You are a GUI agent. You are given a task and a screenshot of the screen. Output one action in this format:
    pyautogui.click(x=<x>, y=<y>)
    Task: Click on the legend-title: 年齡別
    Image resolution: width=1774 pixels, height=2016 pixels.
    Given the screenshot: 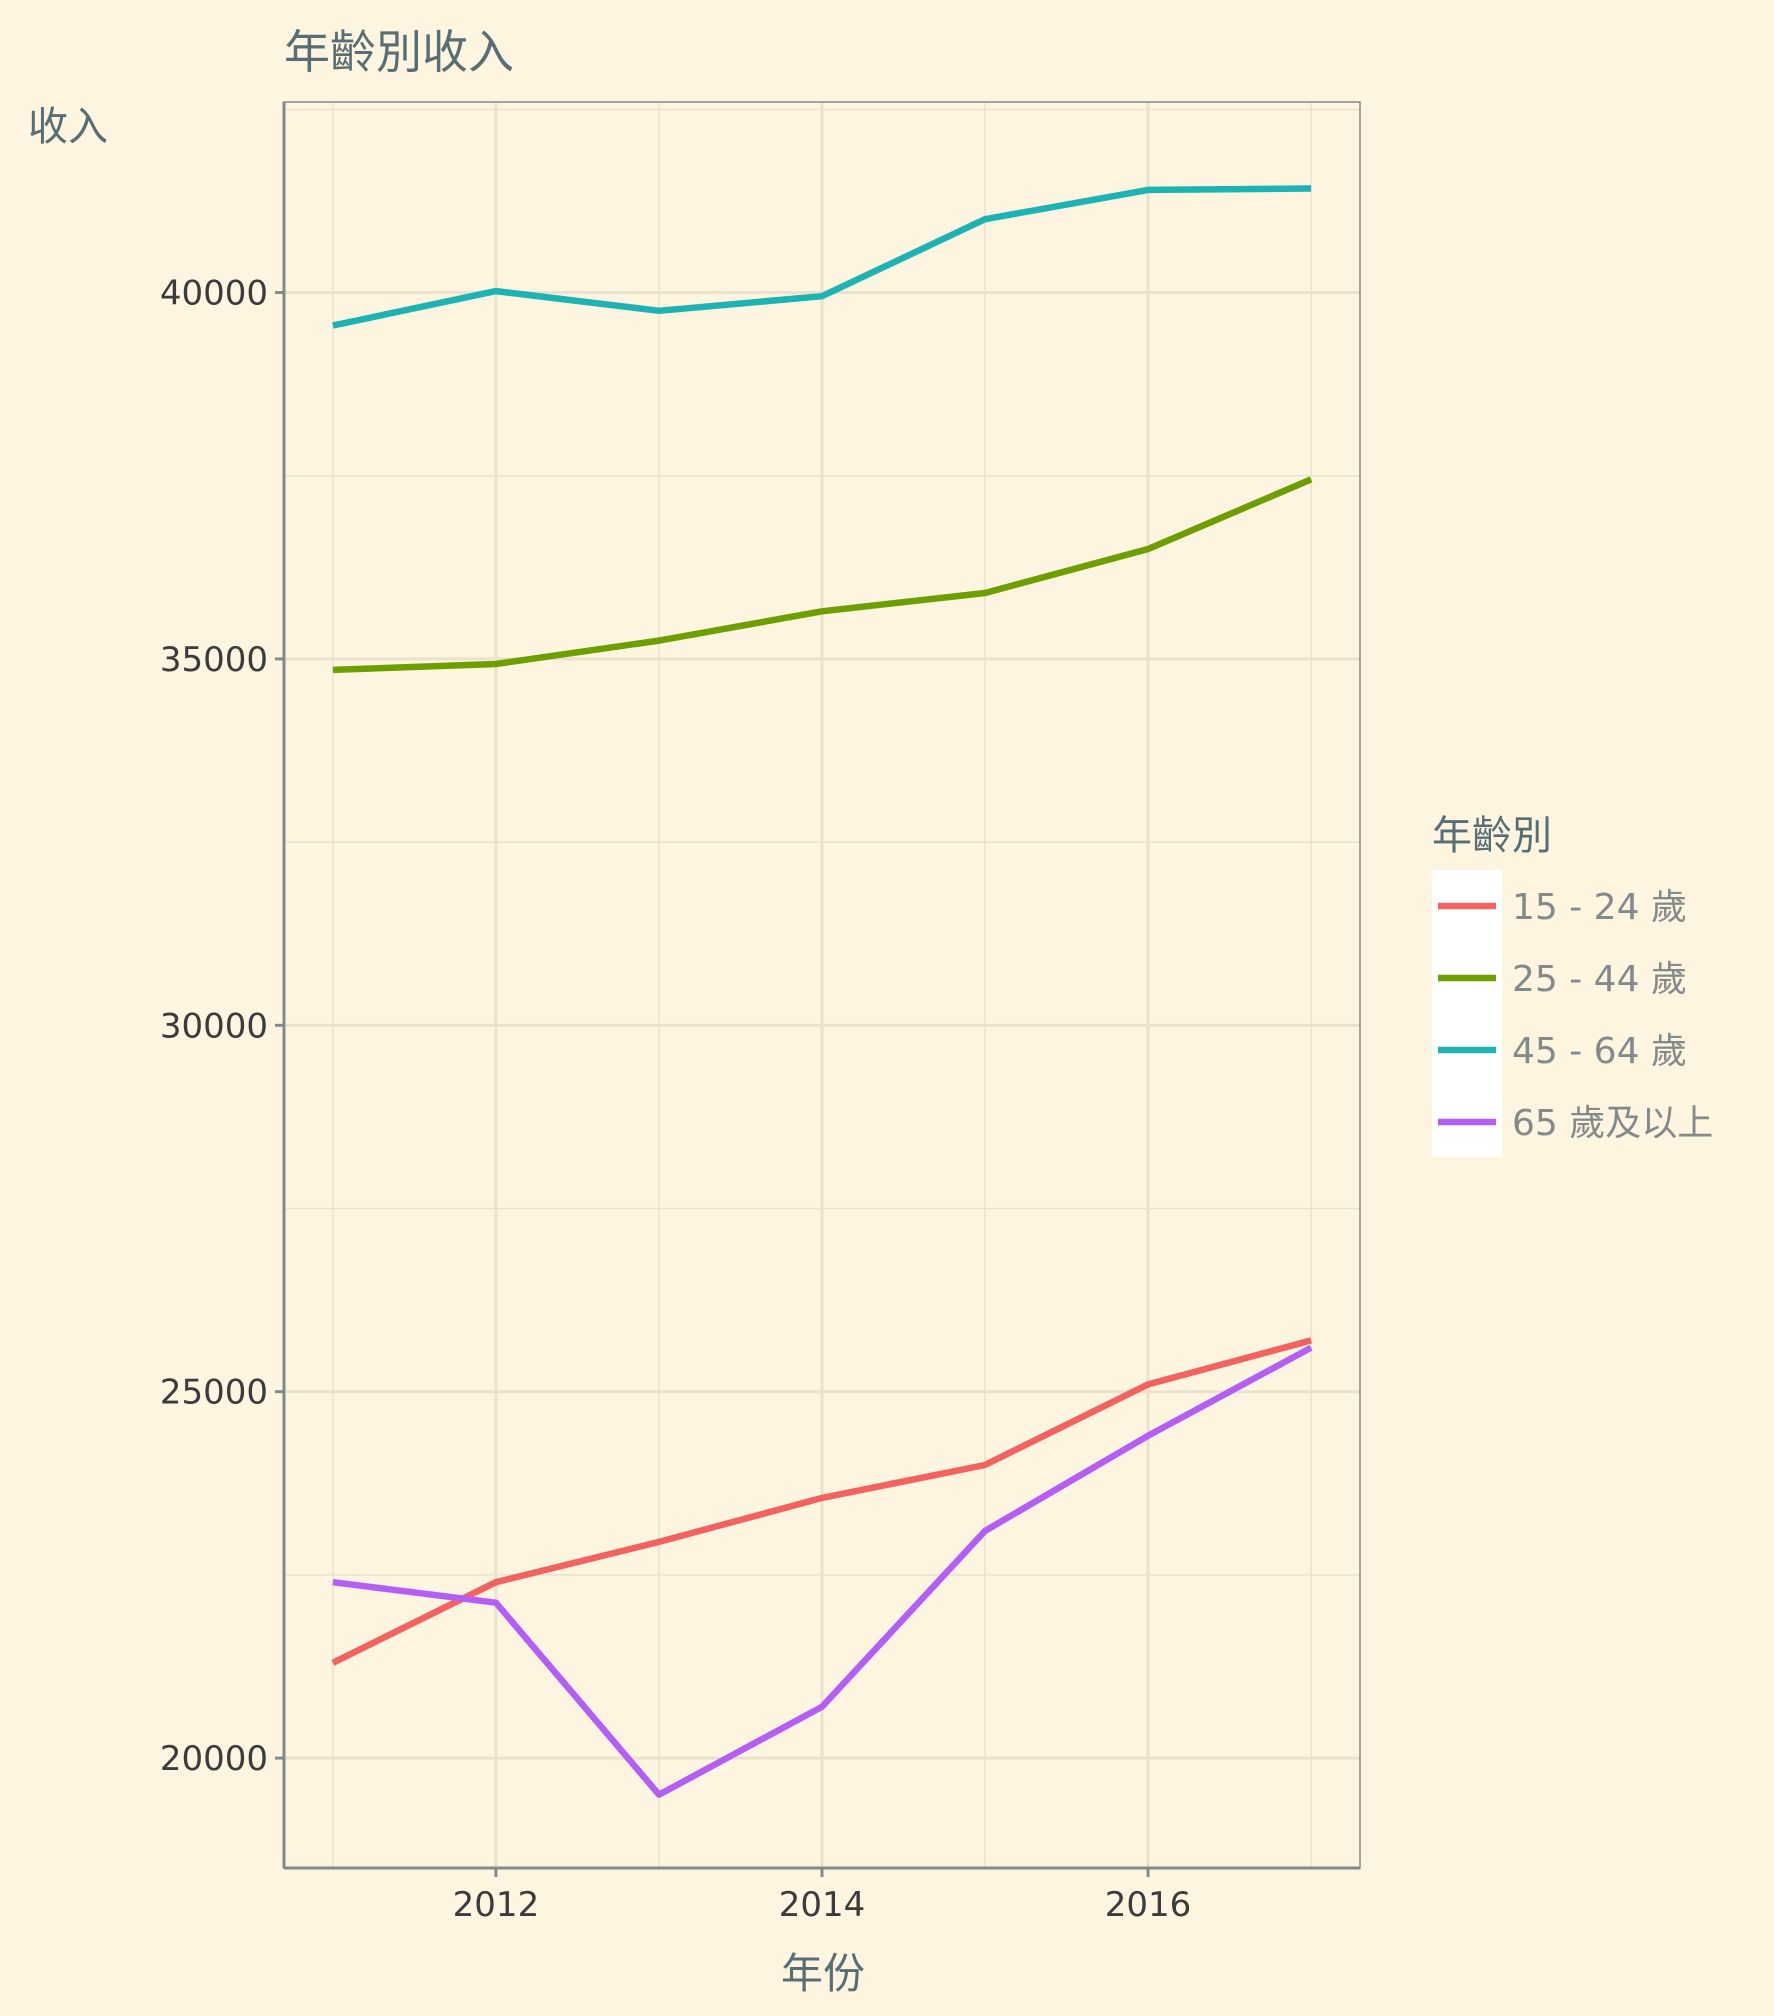 What is the action you would take?
    pyautogui.click(x=1492, y=836)
    